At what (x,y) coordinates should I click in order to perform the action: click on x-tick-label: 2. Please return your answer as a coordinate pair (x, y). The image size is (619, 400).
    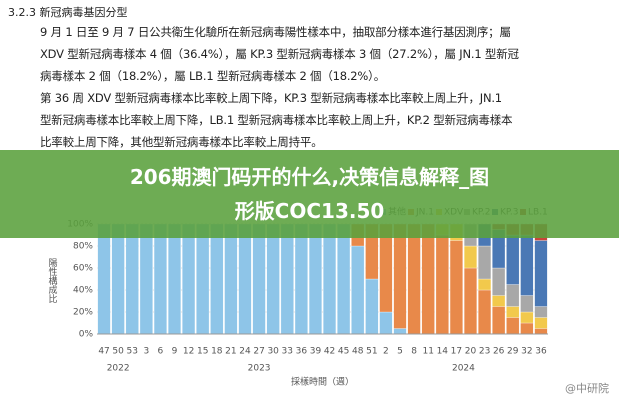
    Looking at the image, I should click on (386, 352).